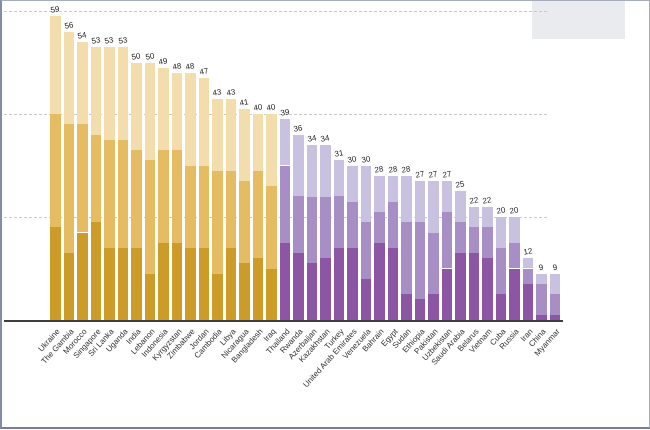 Image resolution: width=650 pixels, height=430 pixels. Describe the element at coordinates (541, 278) in the screenshot. I see `bar-china-top-segment` at that location.